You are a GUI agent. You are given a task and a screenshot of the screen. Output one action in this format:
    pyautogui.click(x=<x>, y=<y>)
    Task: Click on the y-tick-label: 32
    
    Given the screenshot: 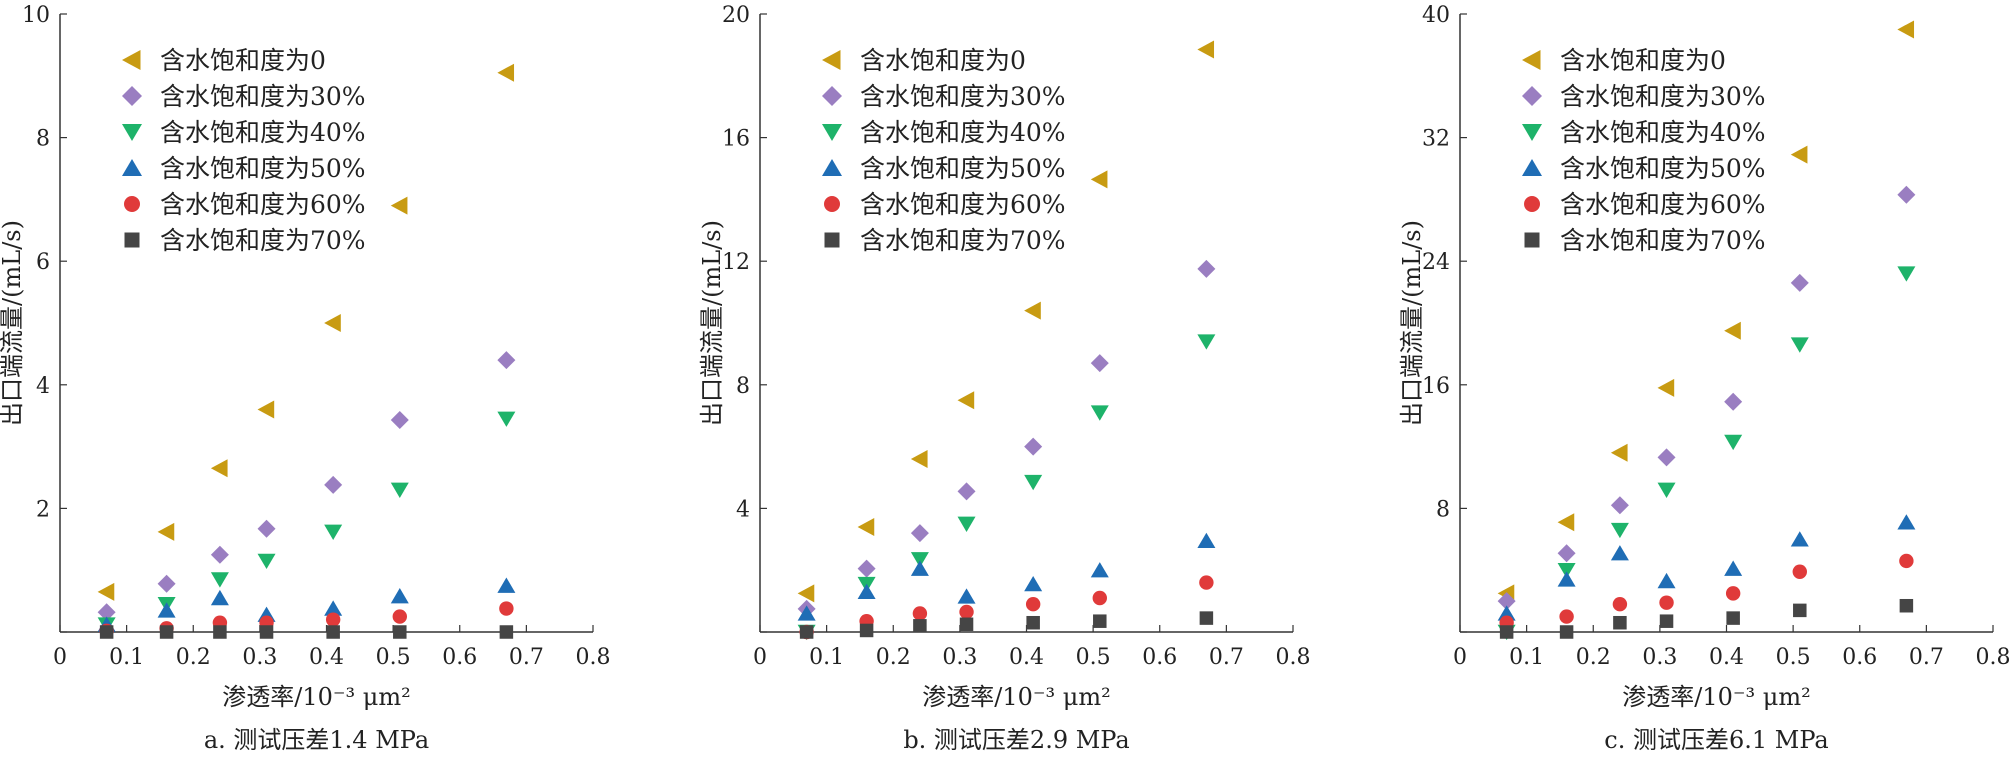 What is the action you would take?
    pyautogui.click(x=1436, y=139)
    